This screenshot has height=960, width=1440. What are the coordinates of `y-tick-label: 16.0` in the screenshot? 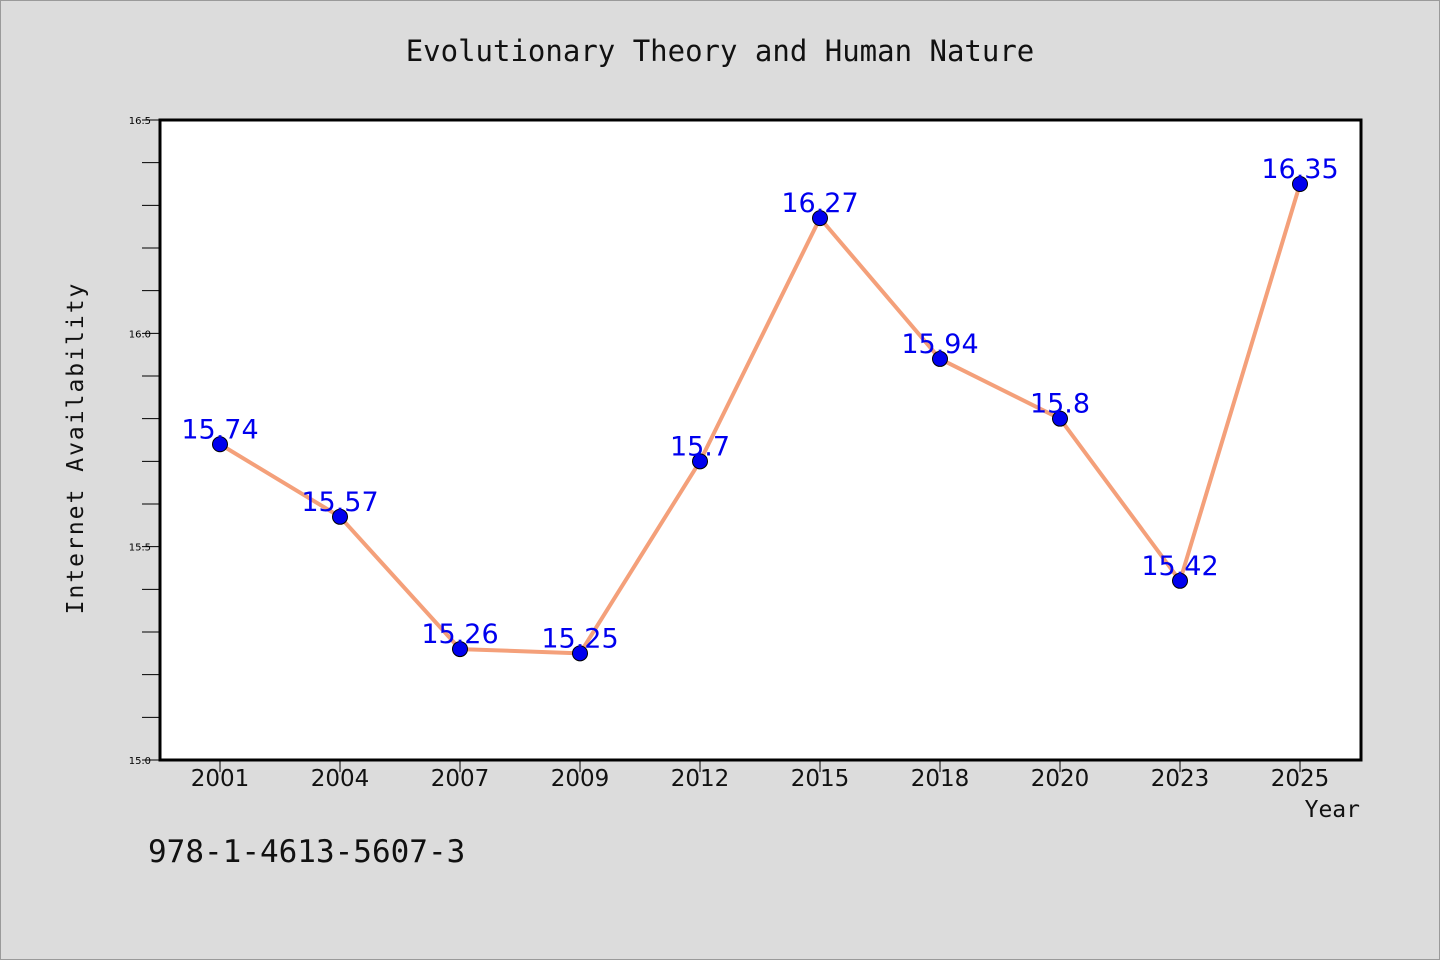 It's located at (140, 334).